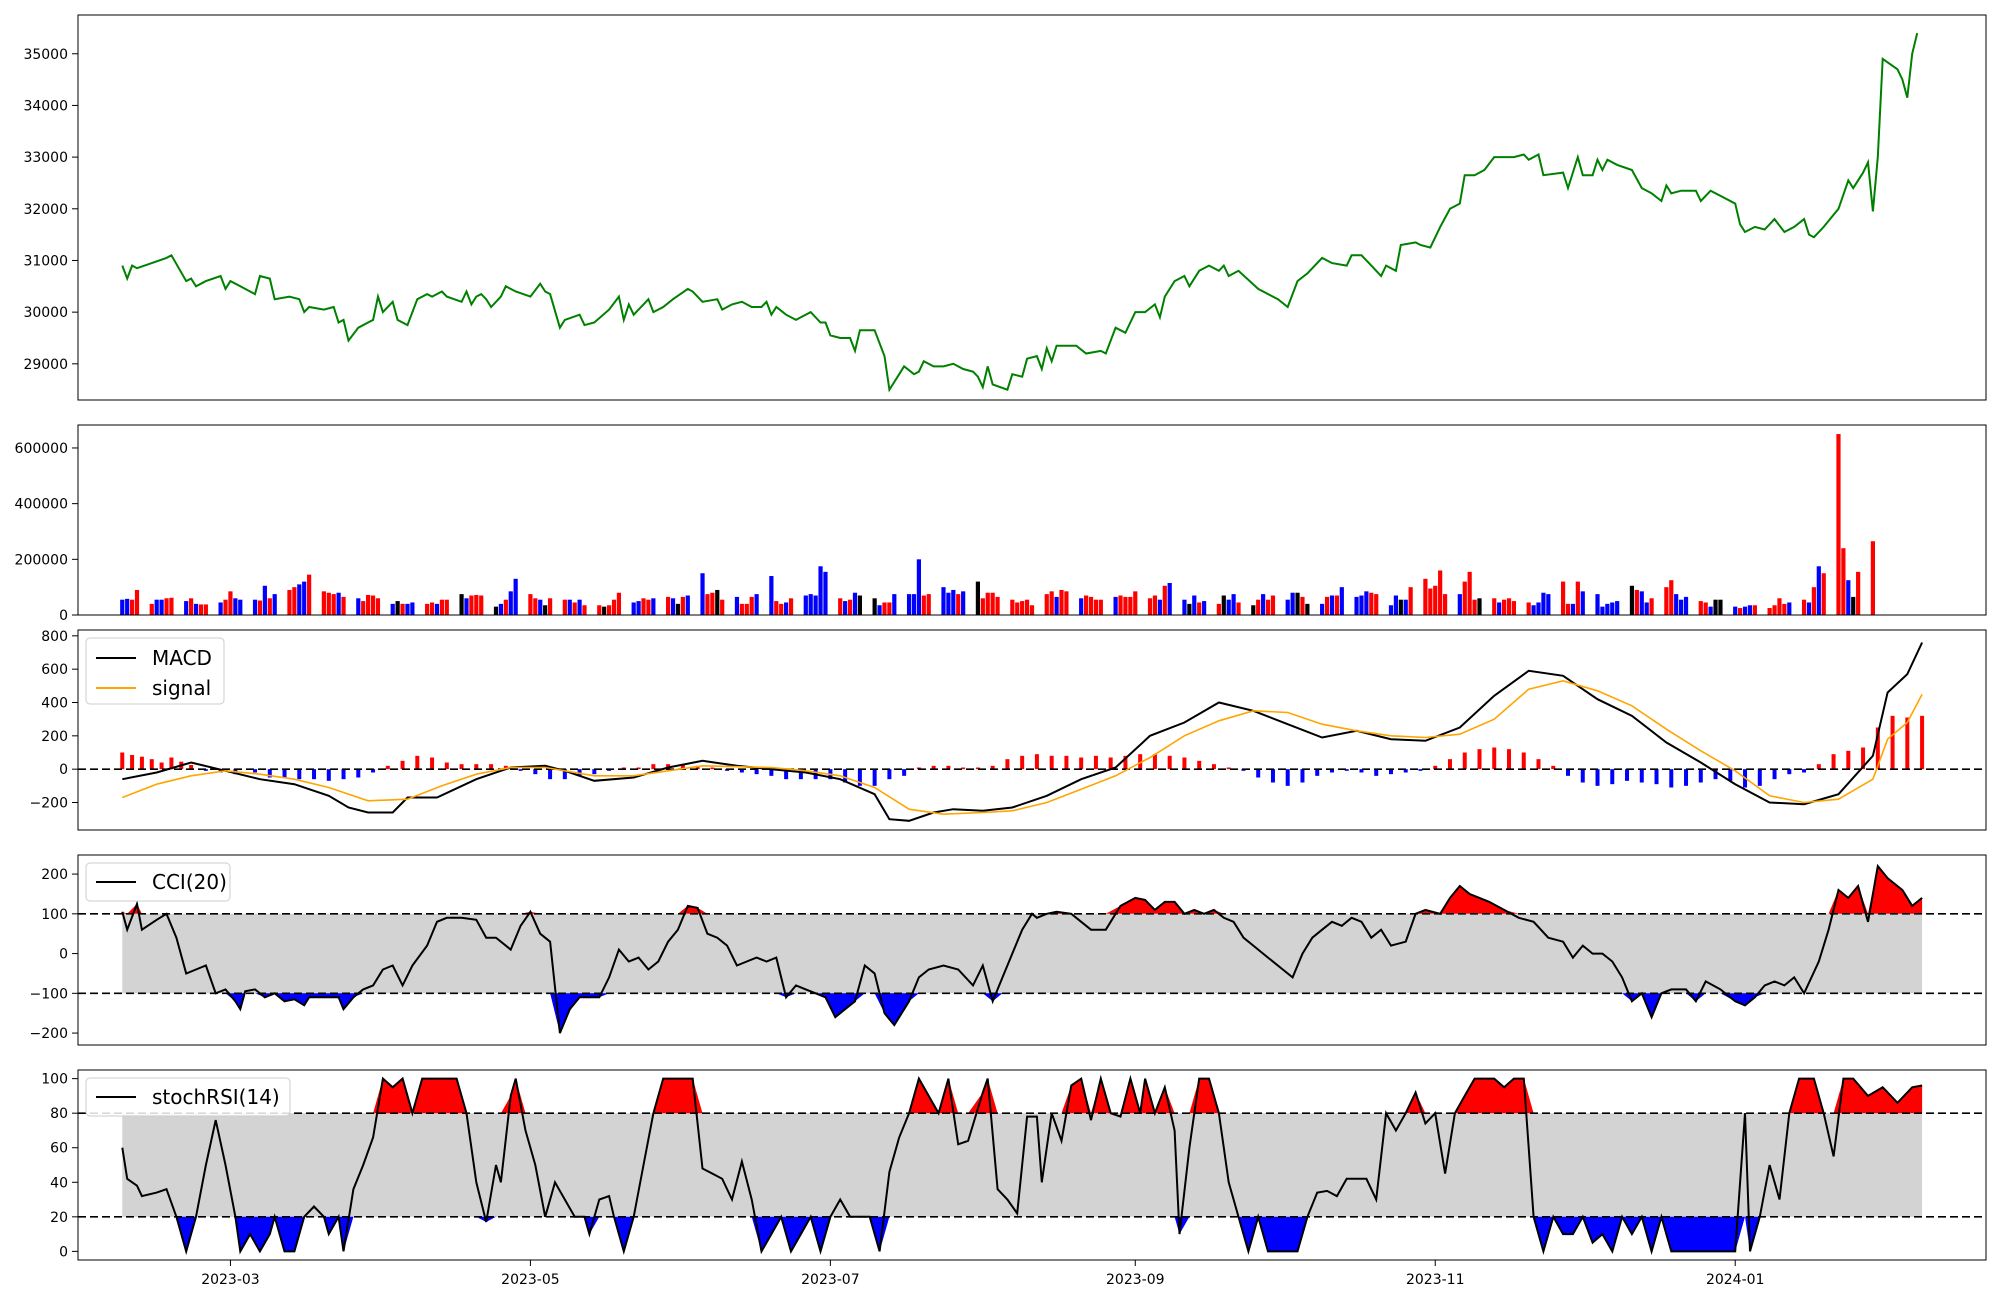 This screenshot has width=2000, height=1300. What do you see at coordinates (63, 1252) in the screenshot?
I see `stochrsi-ytick-label: 0` at bounding box center [63, 1252].